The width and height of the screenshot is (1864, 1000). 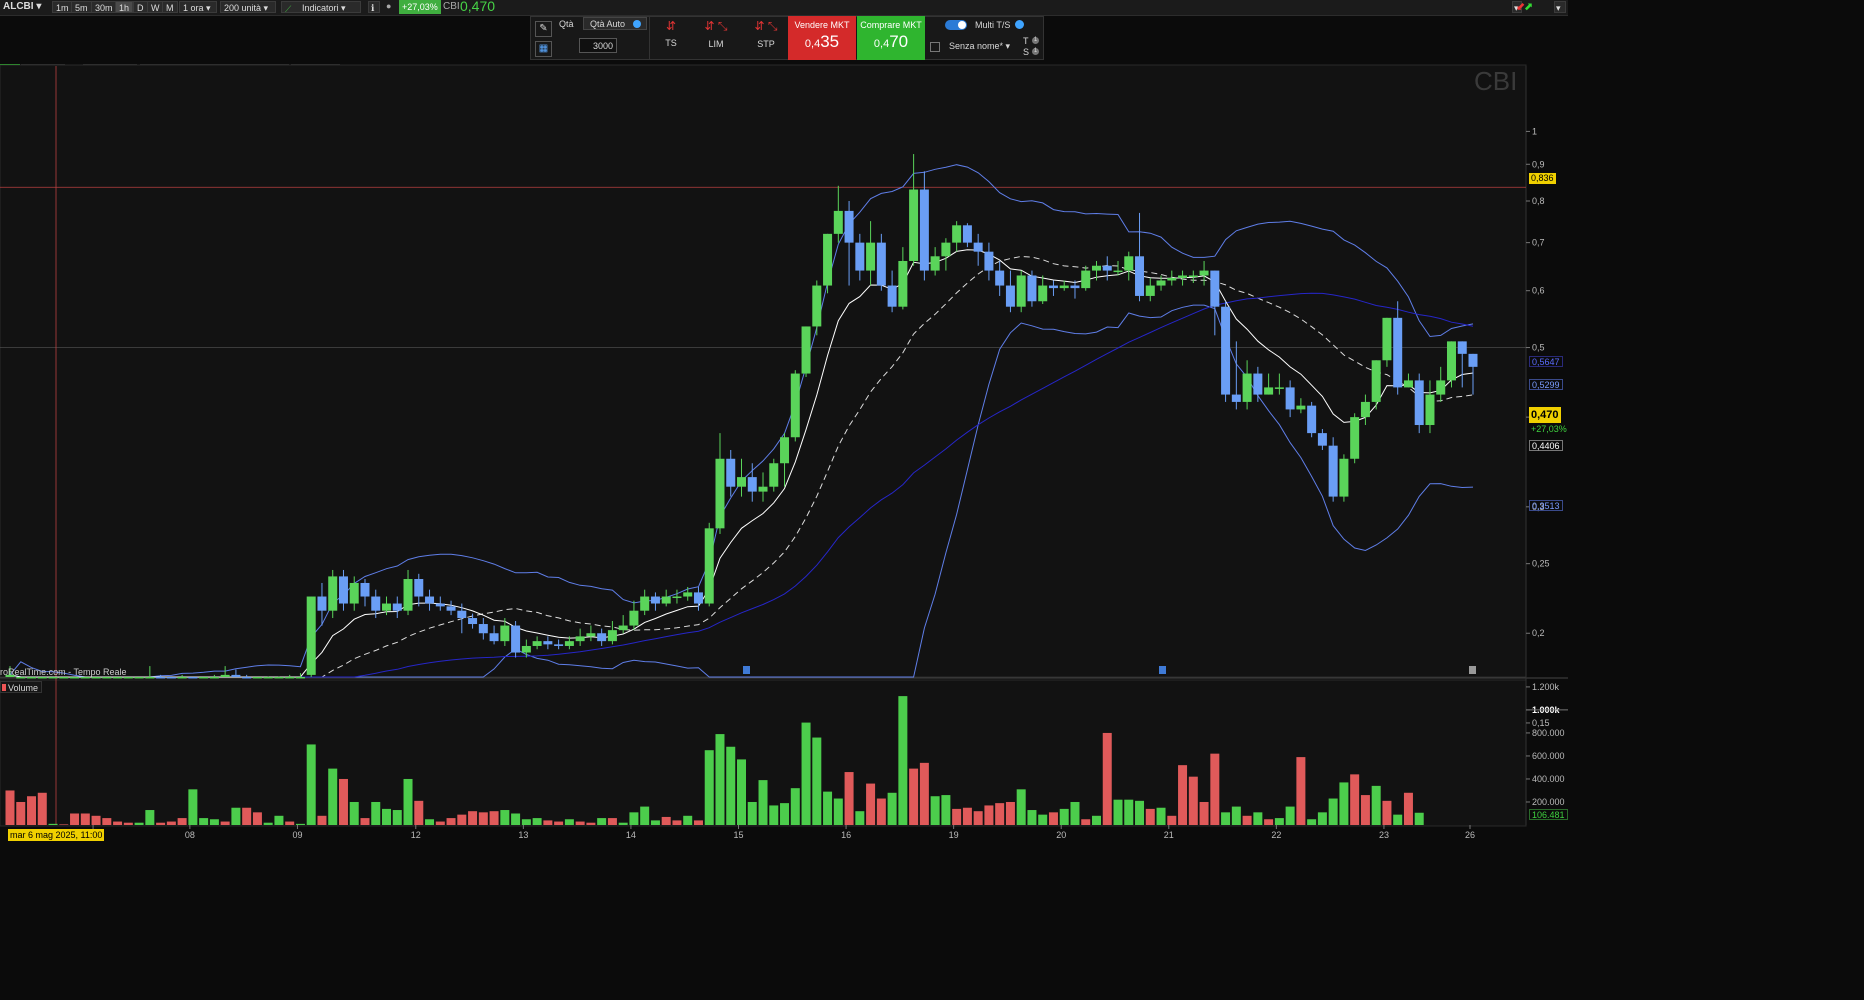 What do you see at coordinates (104, 7) in the screenshot?
I see `tf-30m-button: 30m` at bounding box center [104, 7].